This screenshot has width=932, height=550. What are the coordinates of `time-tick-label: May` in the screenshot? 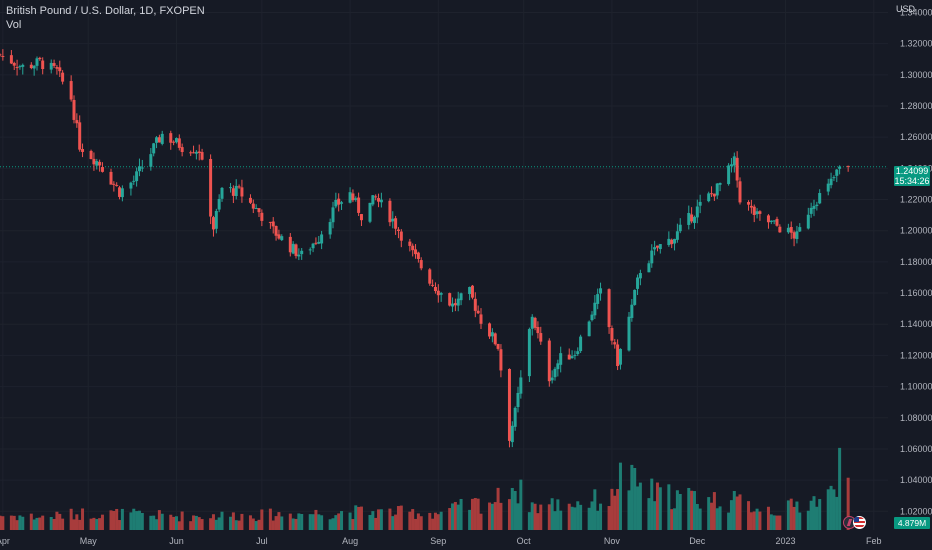 It's located at (89, 541).